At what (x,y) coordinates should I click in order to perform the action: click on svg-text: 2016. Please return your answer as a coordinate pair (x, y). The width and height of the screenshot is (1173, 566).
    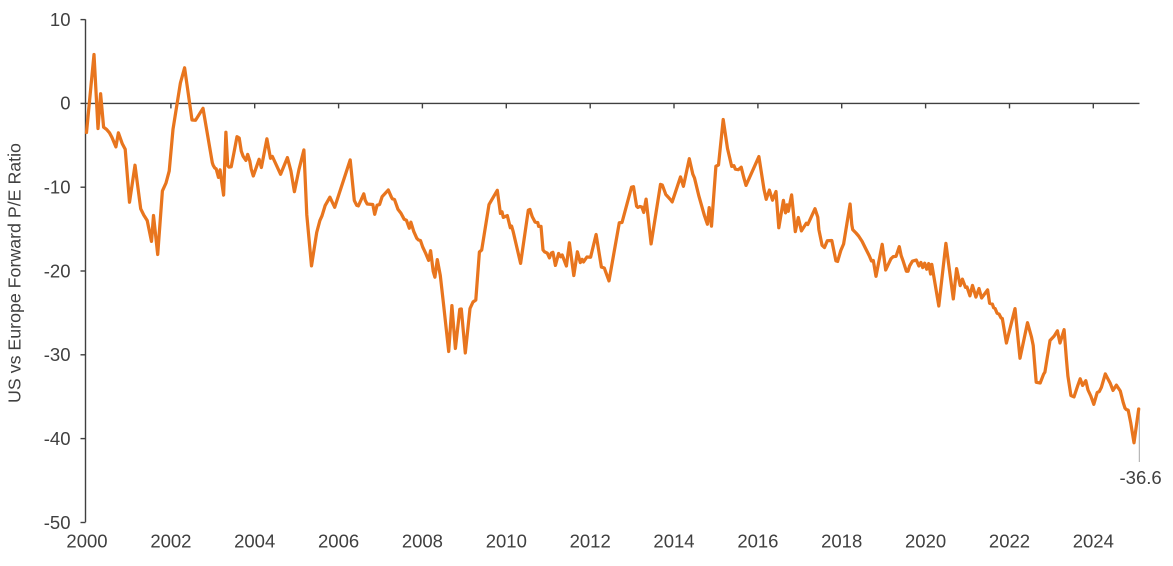
    Looking at the image, I should click on (757, 541).